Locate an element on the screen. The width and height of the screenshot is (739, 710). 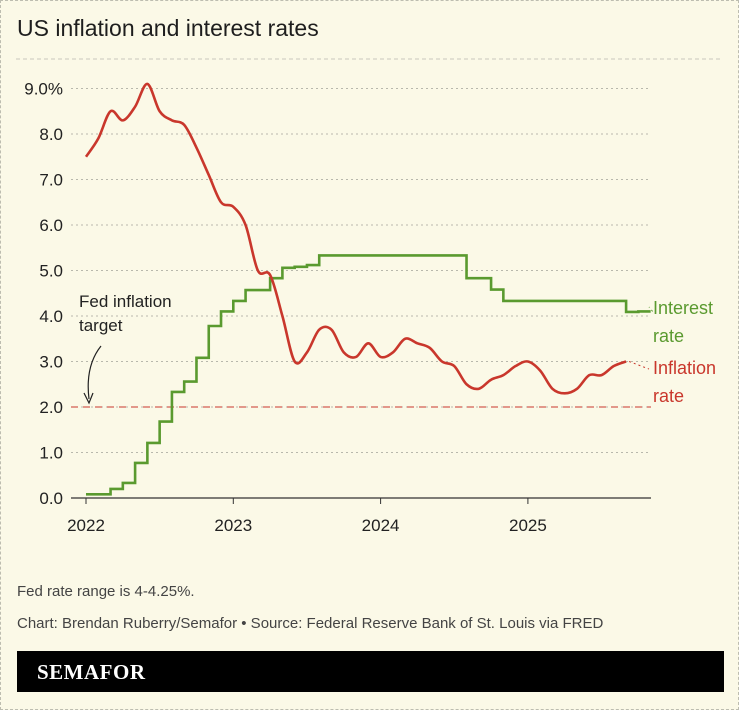
x-tick-label: 2023 is located at coordinates (233, 525).